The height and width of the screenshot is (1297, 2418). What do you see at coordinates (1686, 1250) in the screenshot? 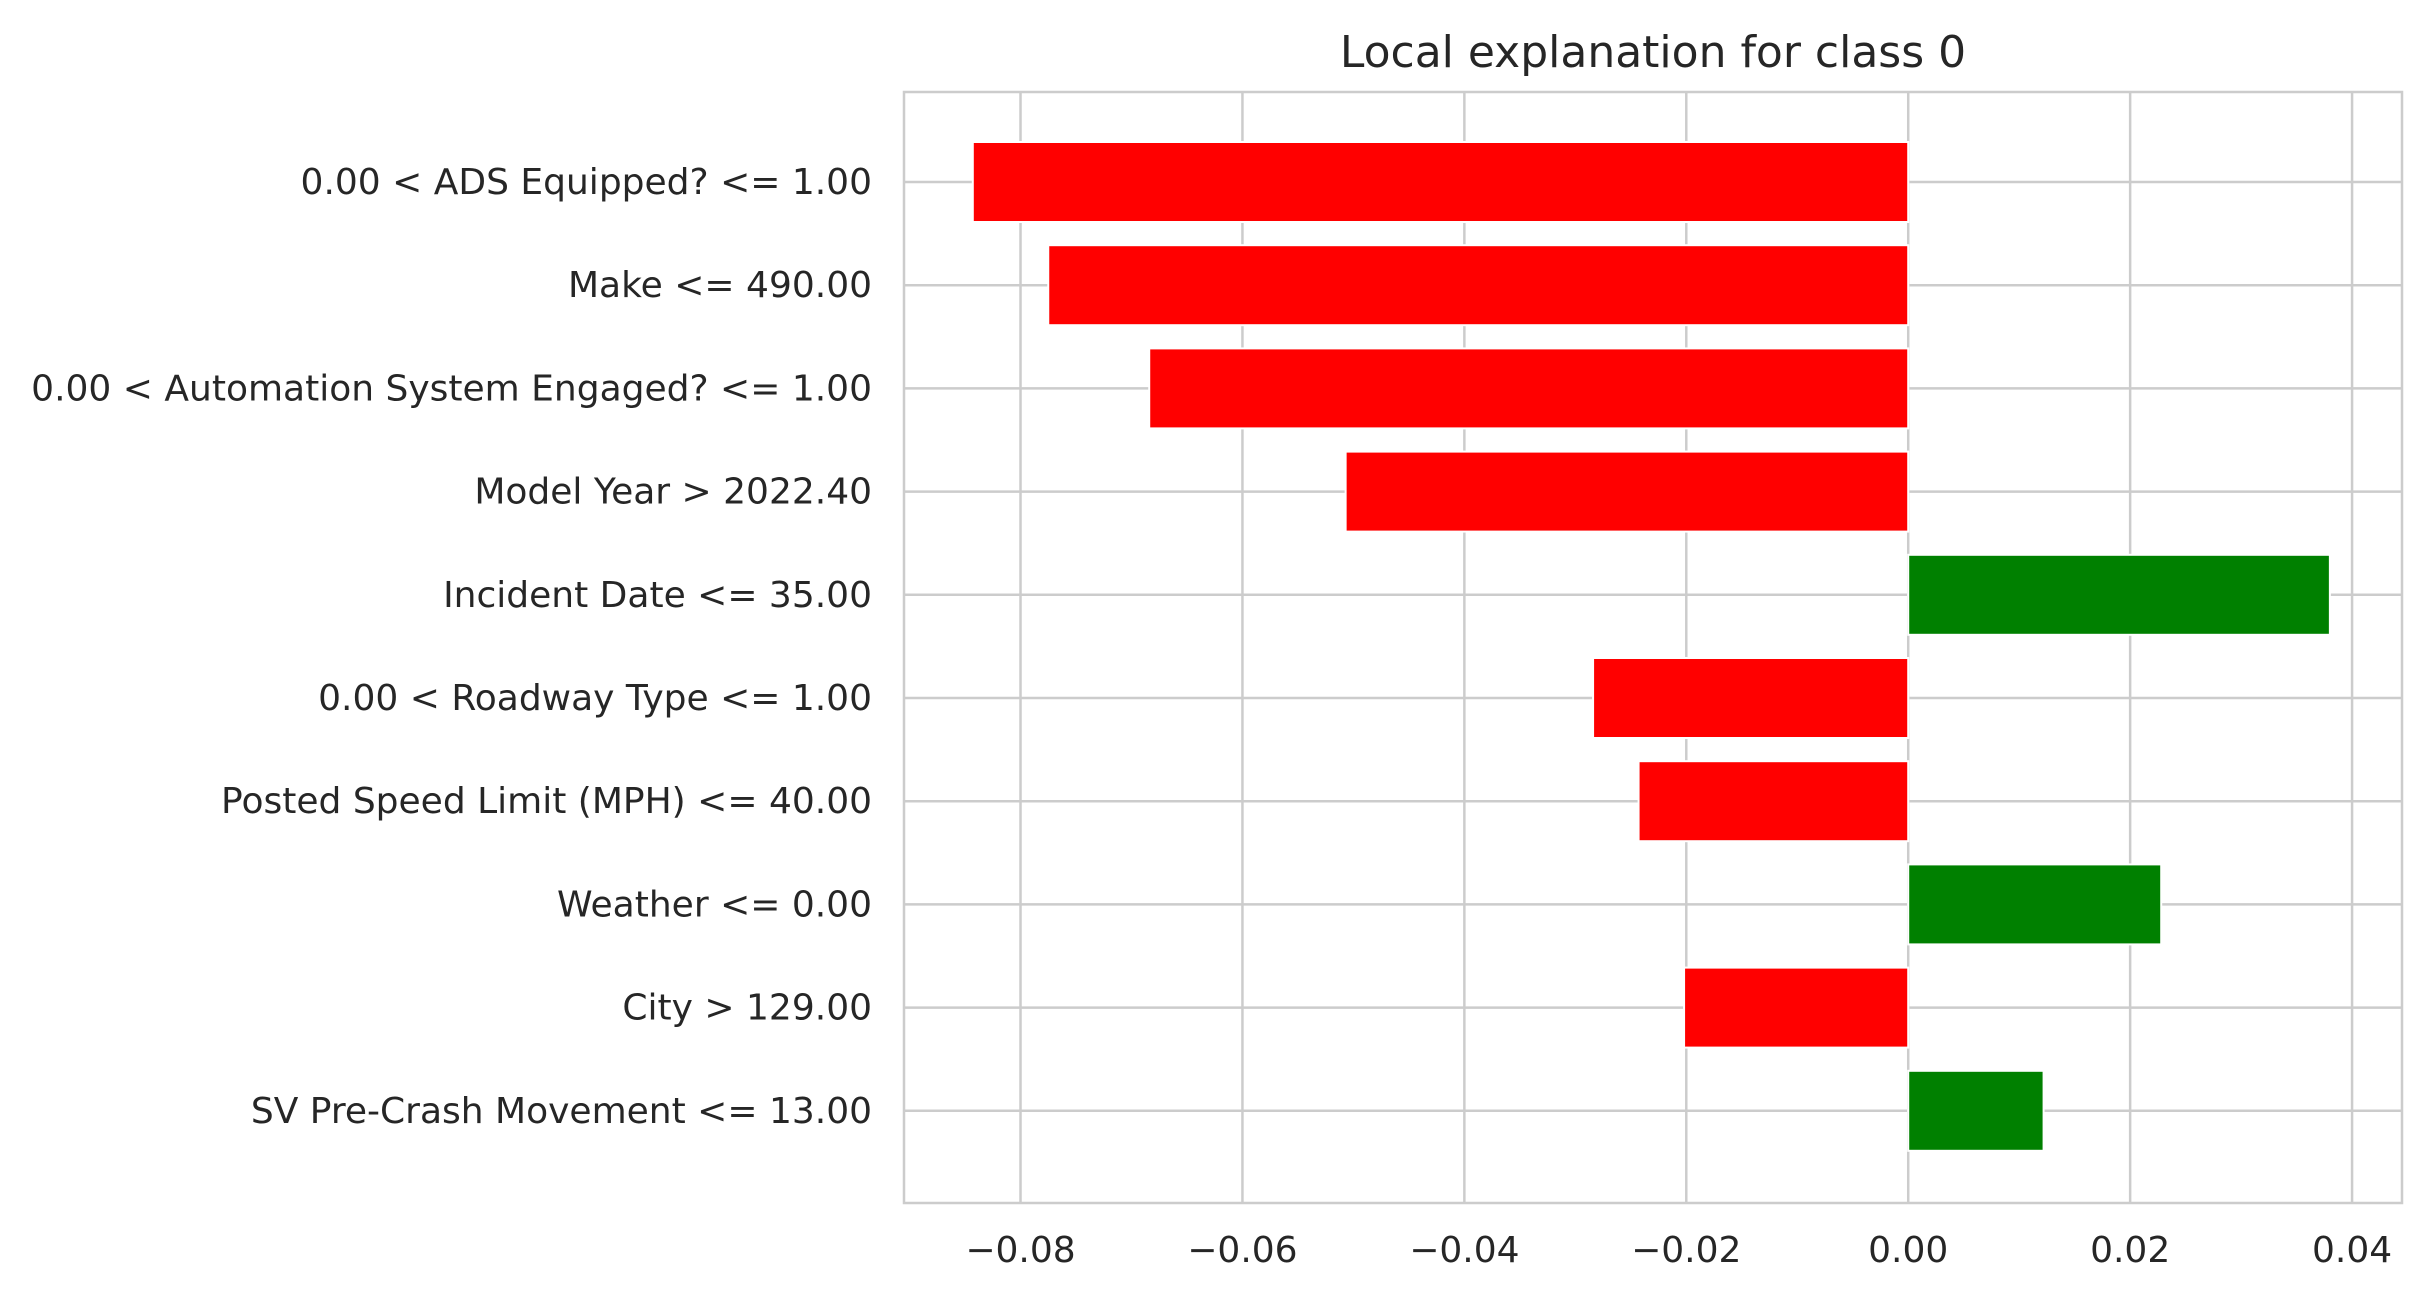
I see `x-tick-label: −0.02` at bounding box center [1686, 1250].